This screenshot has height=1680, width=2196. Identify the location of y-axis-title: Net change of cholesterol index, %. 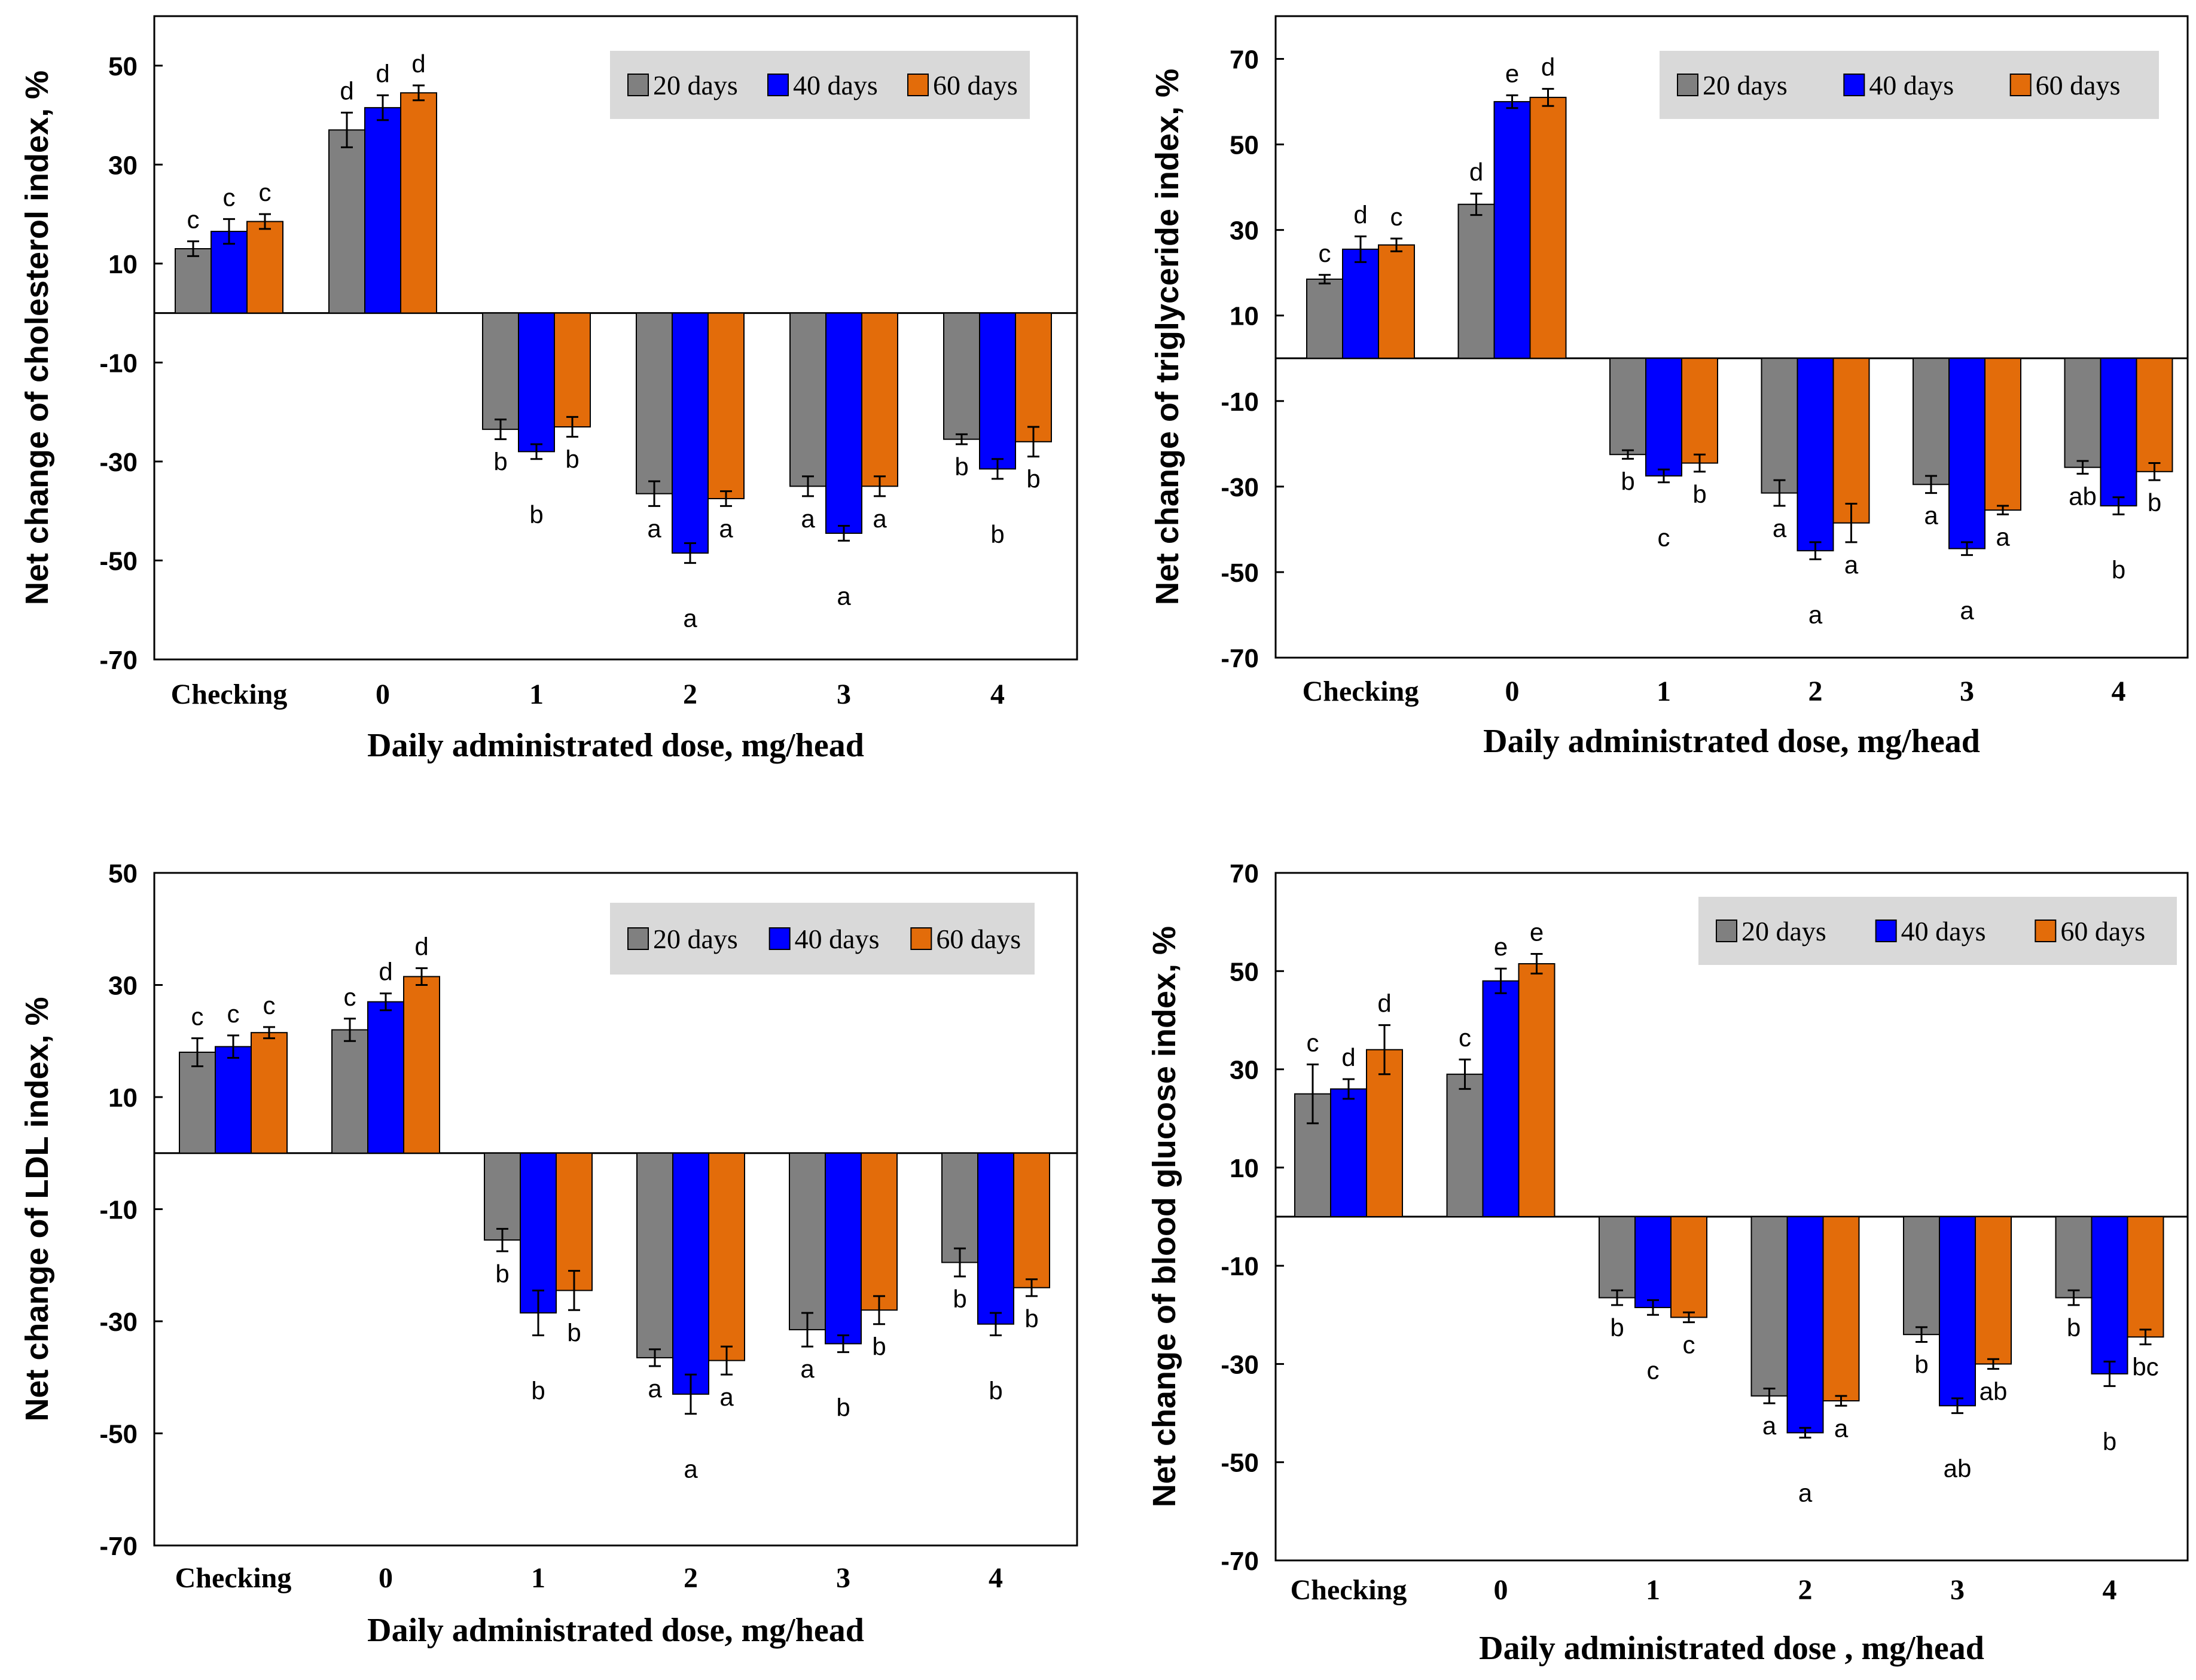
(37, 338).